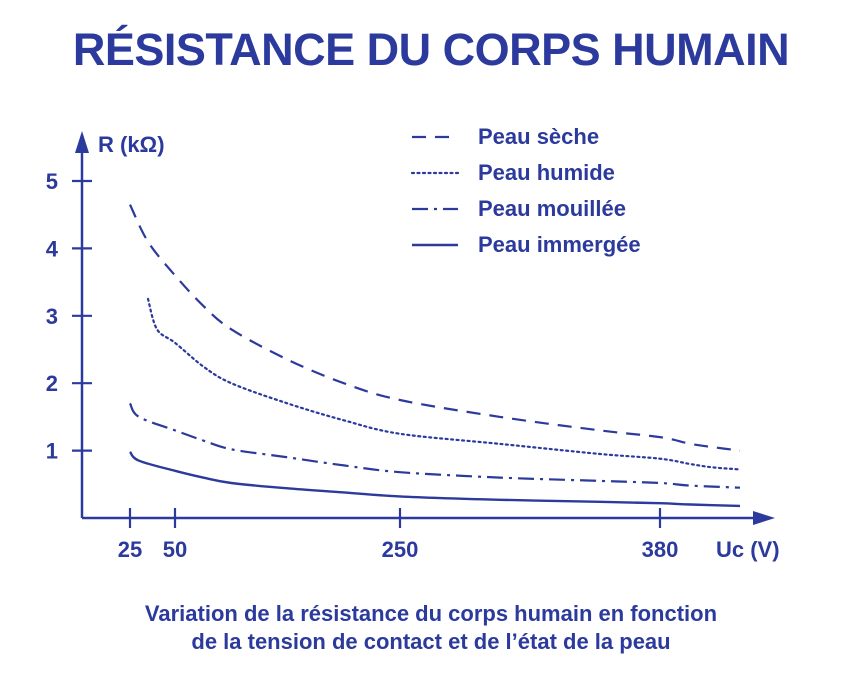 The height and width of the screenshot is (674, 862). What do you see at coordinates (660, 549) in the screenshot?
I see `x-tick-label: 380` at bounding box center [660, 549].